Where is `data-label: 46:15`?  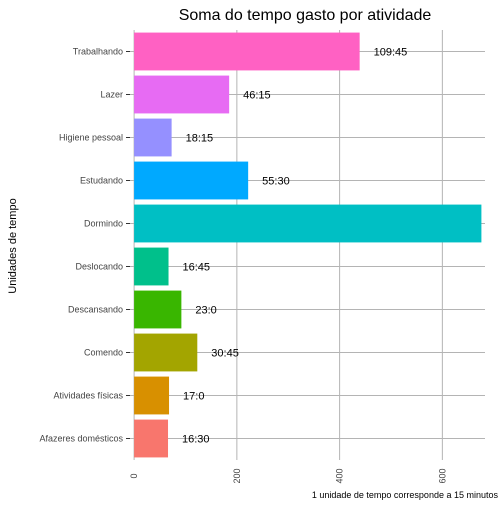 data-label: 46:15 is located at coordinates (257, 96).